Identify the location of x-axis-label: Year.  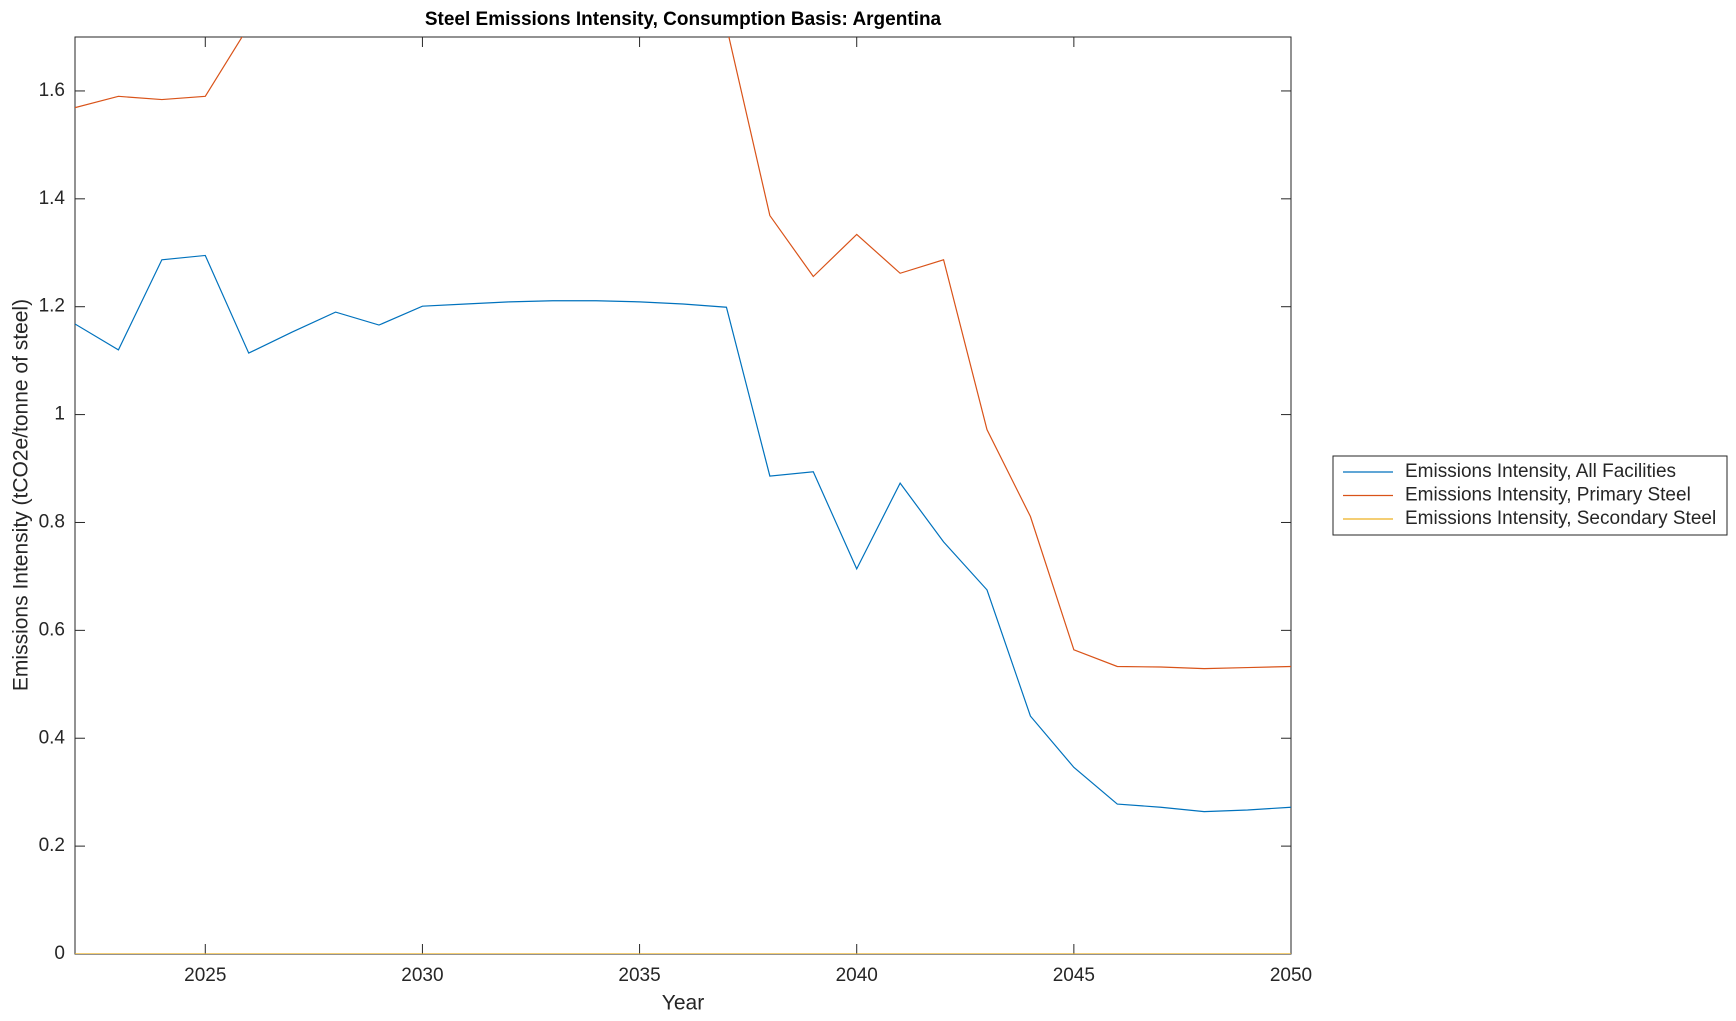
(683, 1003).